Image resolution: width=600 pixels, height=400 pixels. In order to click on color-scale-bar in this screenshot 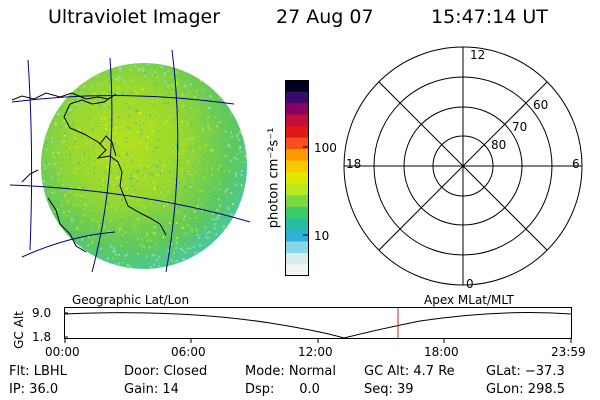, I will do `click(297, 178)`.